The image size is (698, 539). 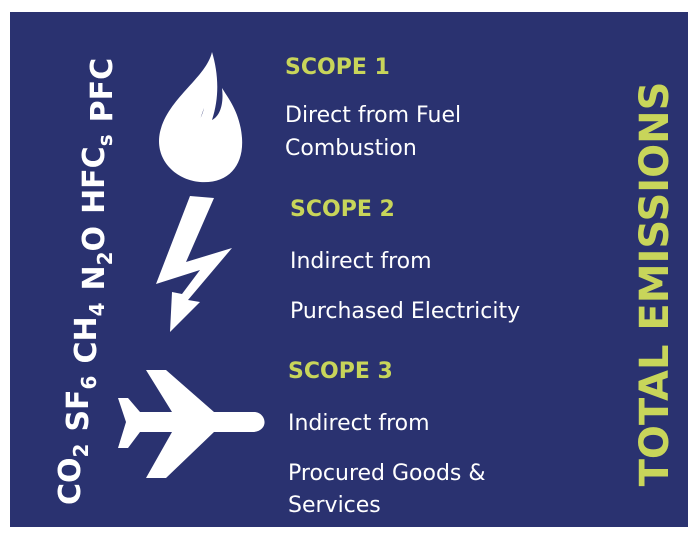 What do you see at coordinates (387, 473) in the screenshot?
I see `scope-description: Procured Goods &` at bounding box center [387, 473].